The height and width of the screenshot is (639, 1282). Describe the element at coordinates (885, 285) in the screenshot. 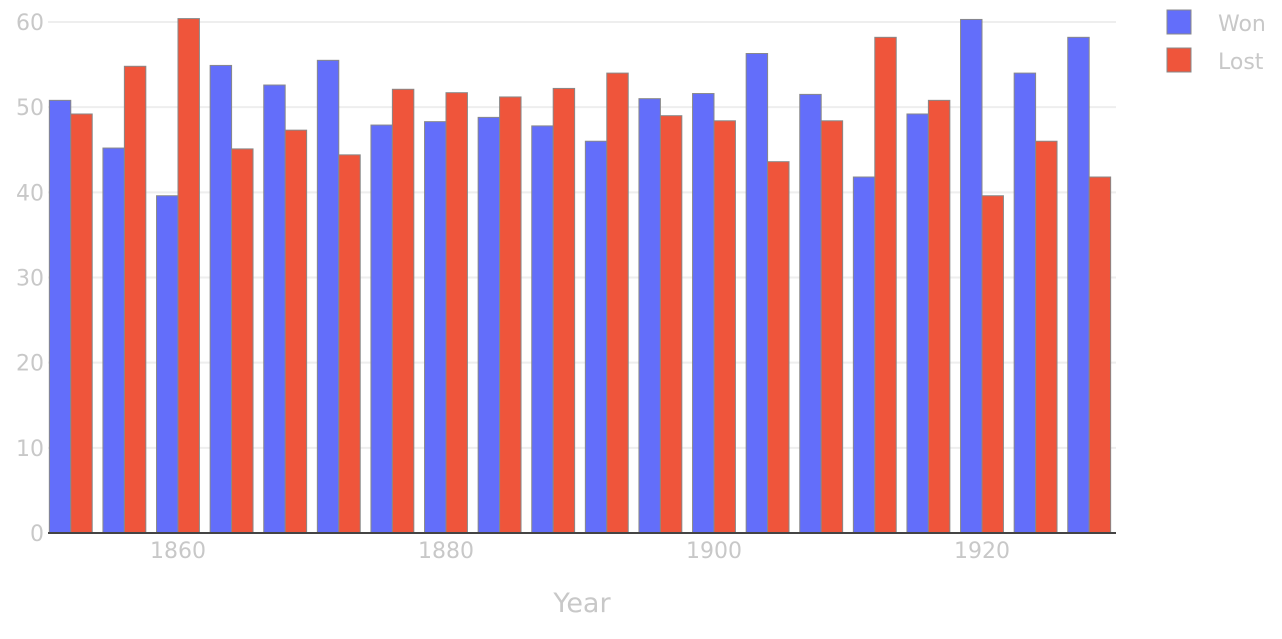

I see `bar-lost-1912` at that location.